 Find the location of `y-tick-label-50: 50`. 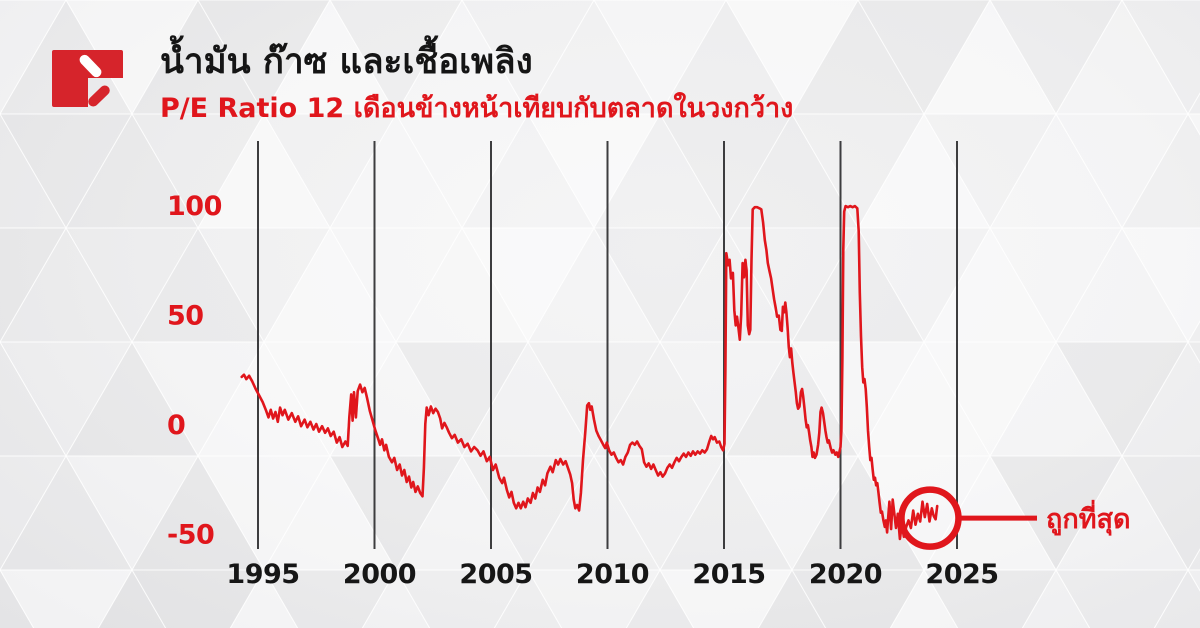

y-tick-label-50: 50 is located at coordinates (185, 316).